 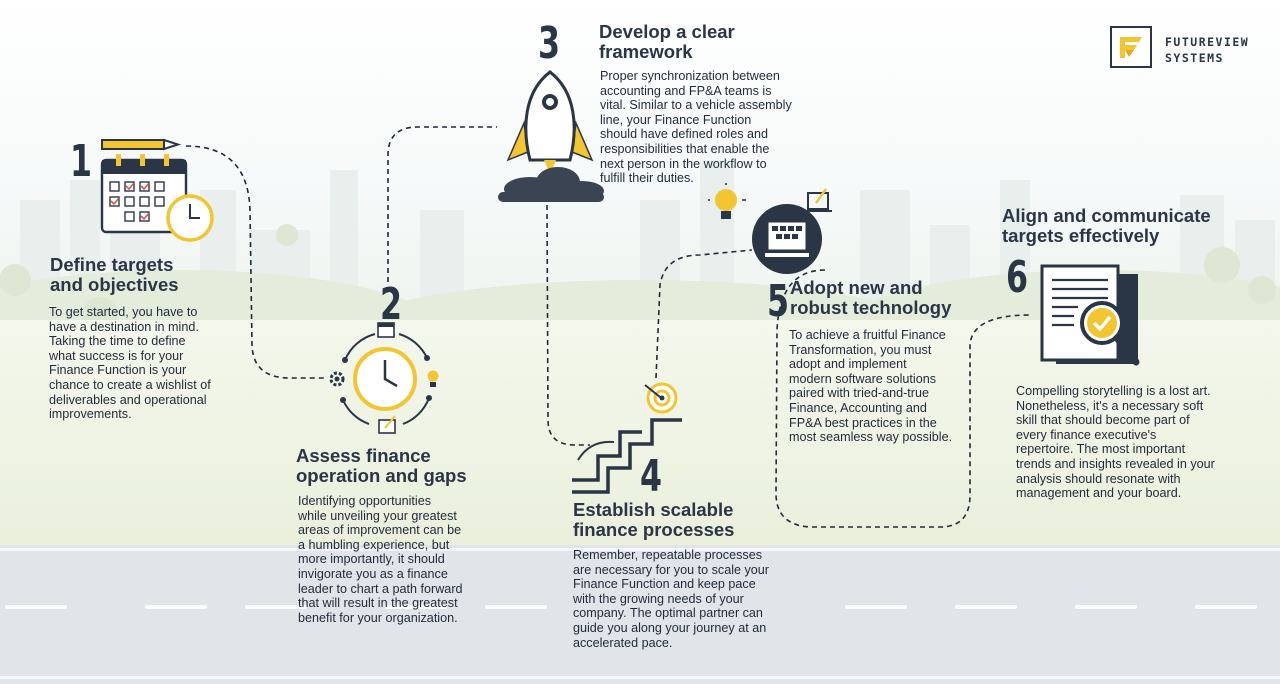 What do you see at coordinates (81, 161) in the screenshot?
I see `step-1-number: 1` at bounding box center [81, 161].